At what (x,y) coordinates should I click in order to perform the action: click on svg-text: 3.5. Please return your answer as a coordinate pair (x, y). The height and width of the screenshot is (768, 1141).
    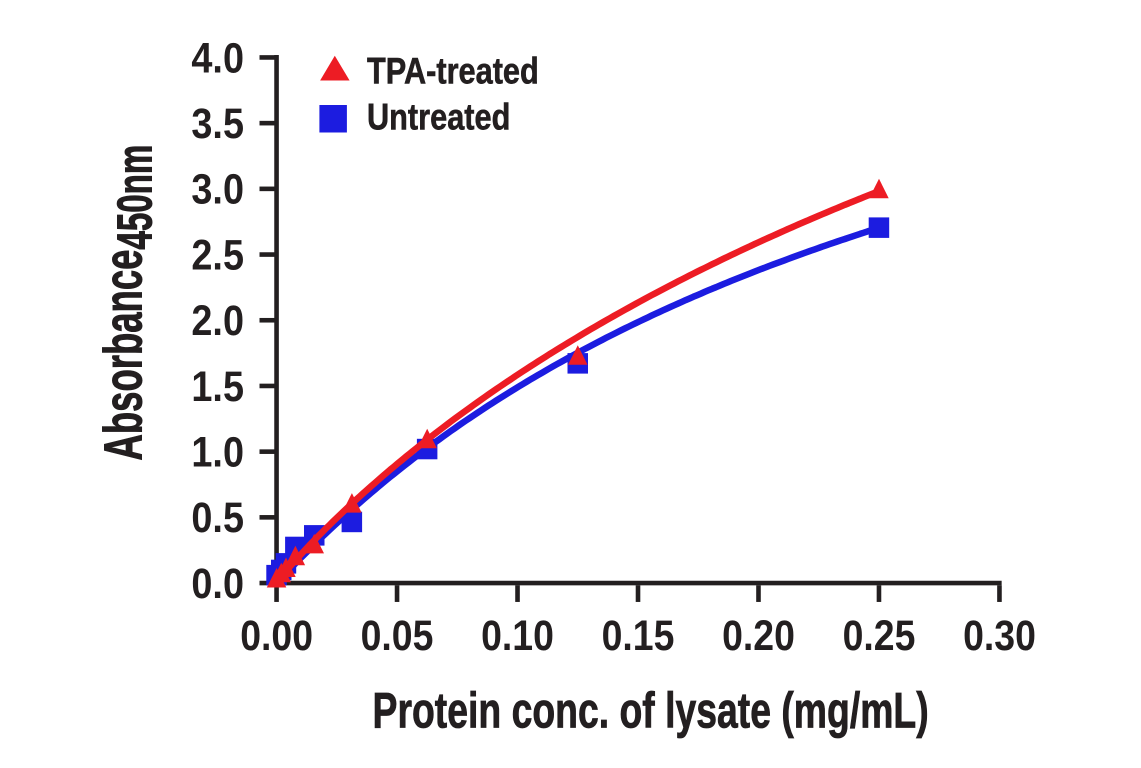
    Looking at the image, I should click on (217, 123).